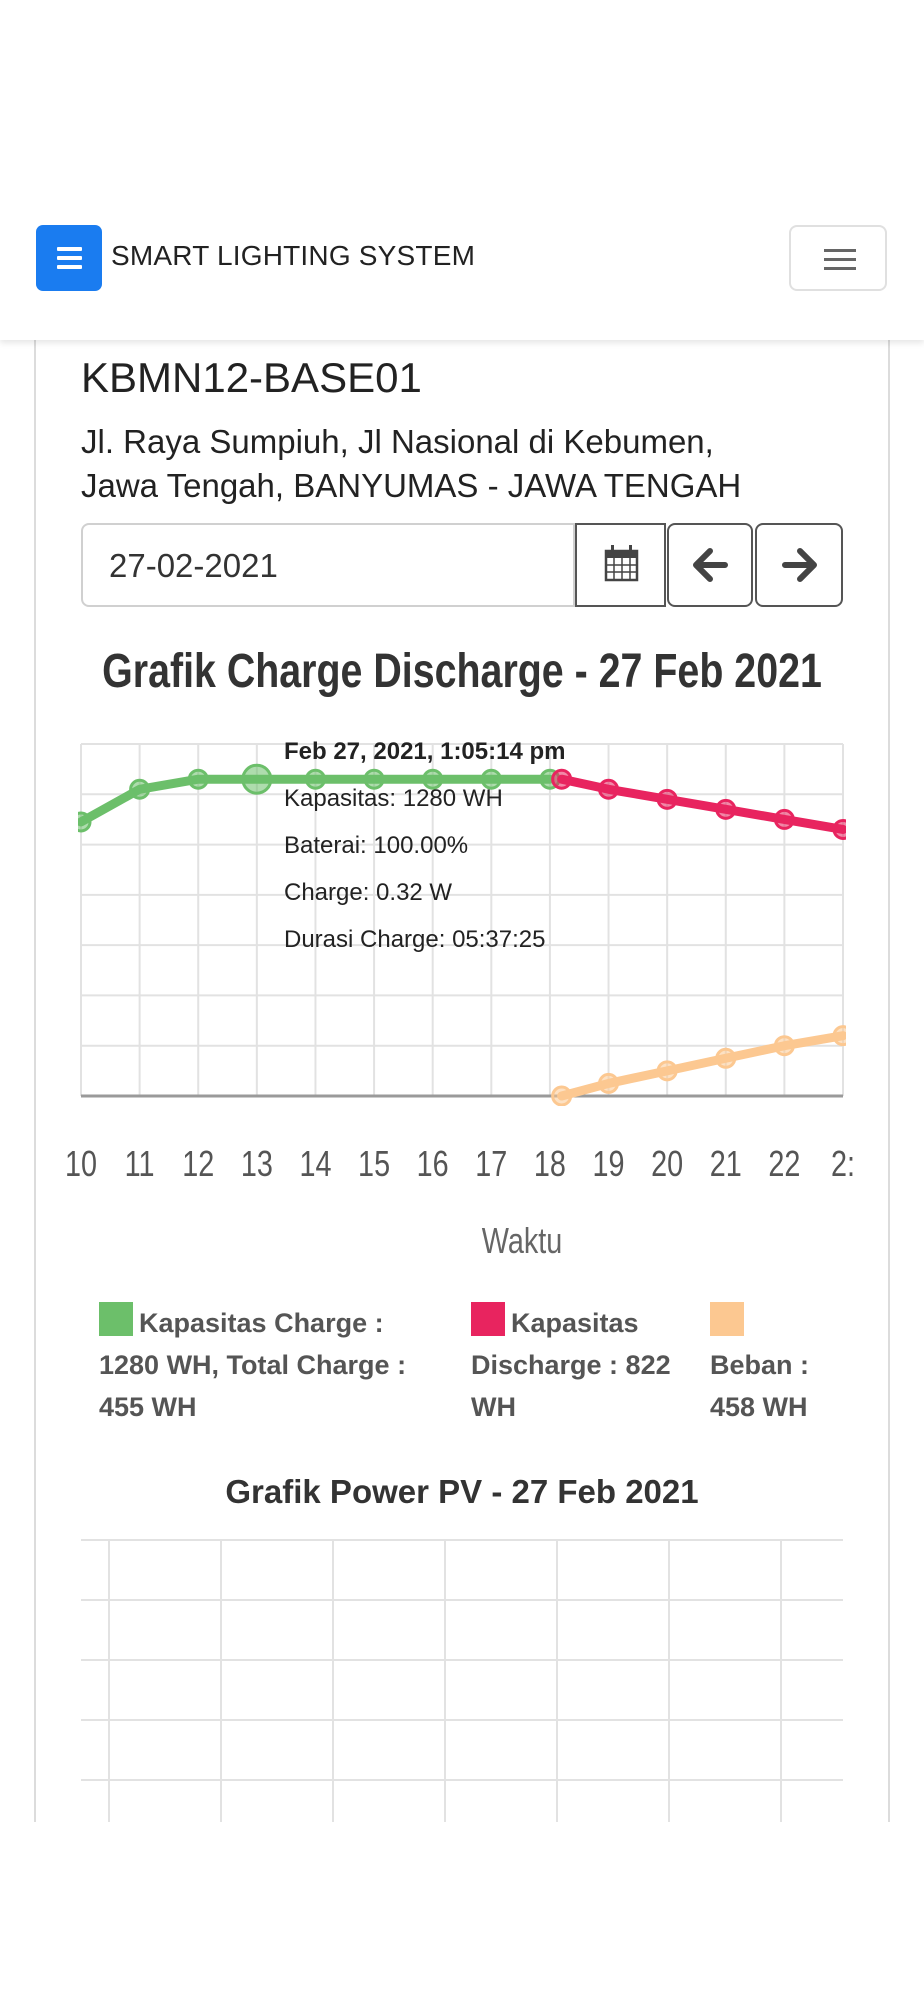  Describe the element at coordinates (727, 1319) in the screenshot. I see `legend-swatch-beban` at that location.